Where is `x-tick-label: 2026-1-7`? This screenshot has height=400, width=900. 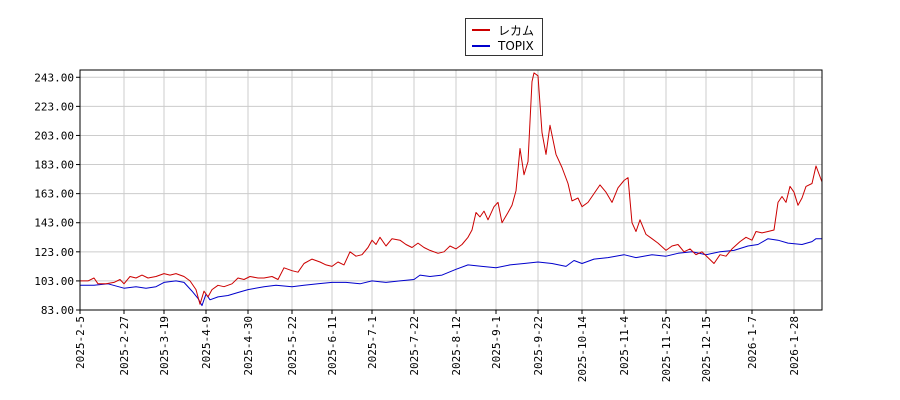
x-tick-label: 2026-1-7 is located at coordinates (752, 342).